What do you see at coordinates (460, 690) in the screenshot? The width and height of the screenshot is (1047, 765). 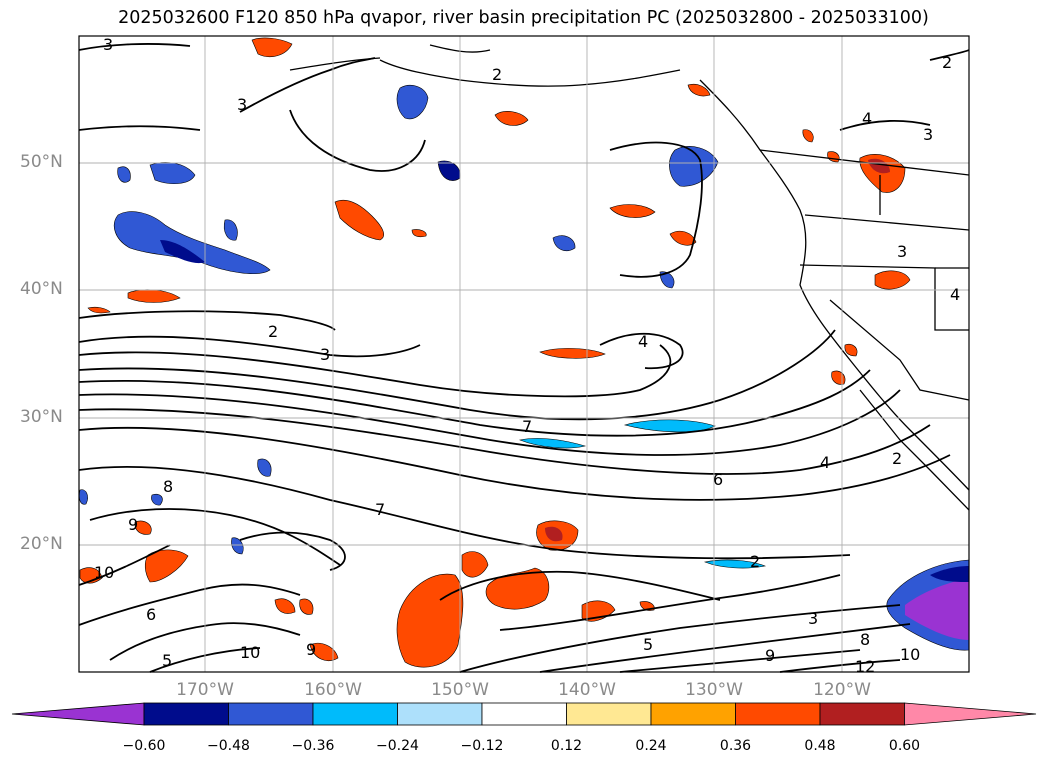 I see `lon-label: 150°W` at bounding box center [460, 690].